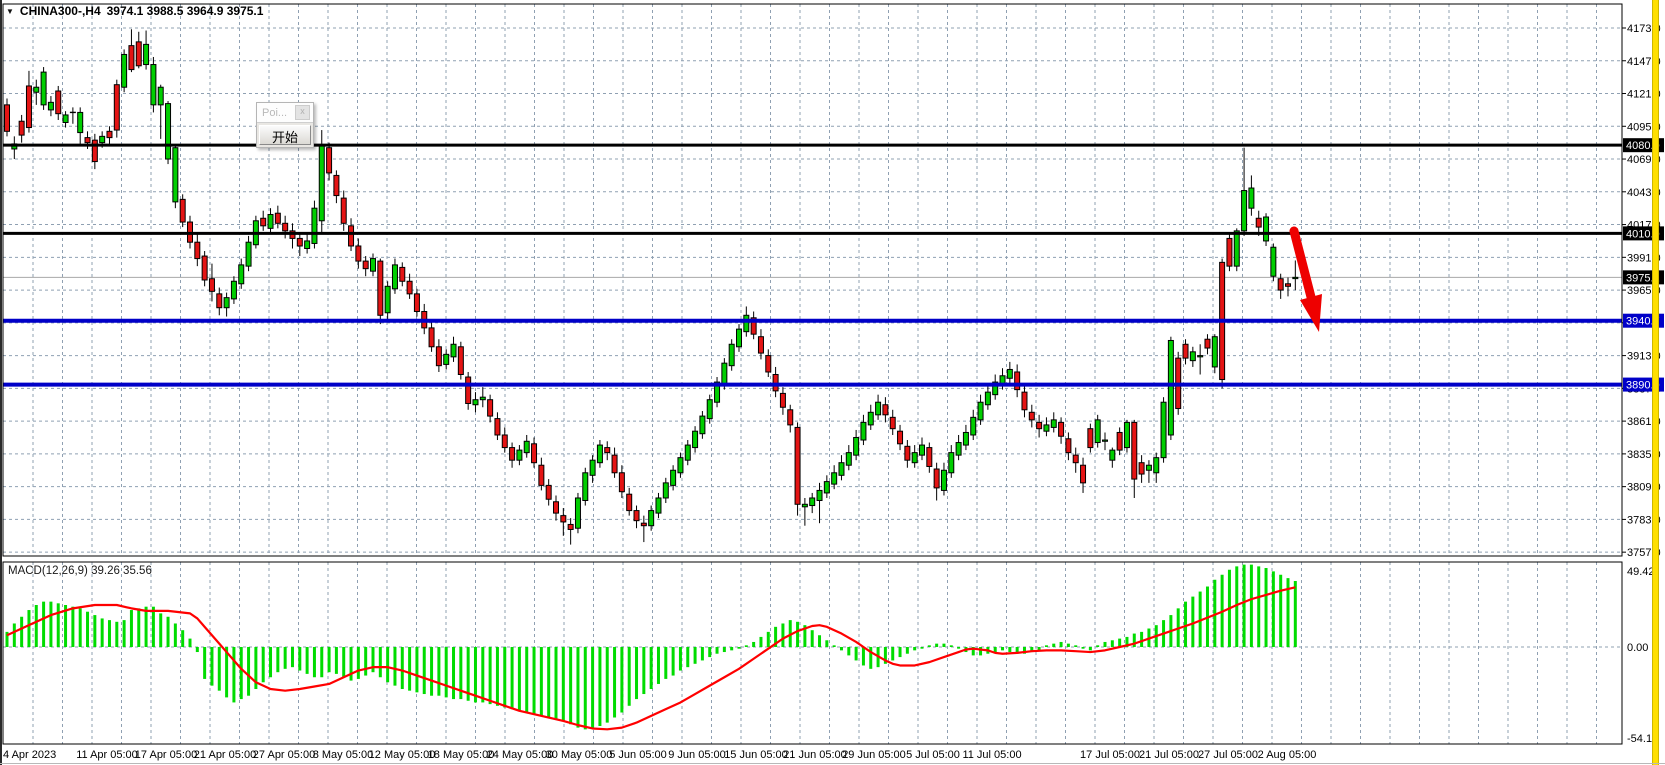 The height and width of the screenshot is (765, 1665). Describe the element at coordinates (1643, 265) in the screenshot. I see `price-badges: 4080.0 4010.0 3940.7 3890.0 3975.1` at that location.